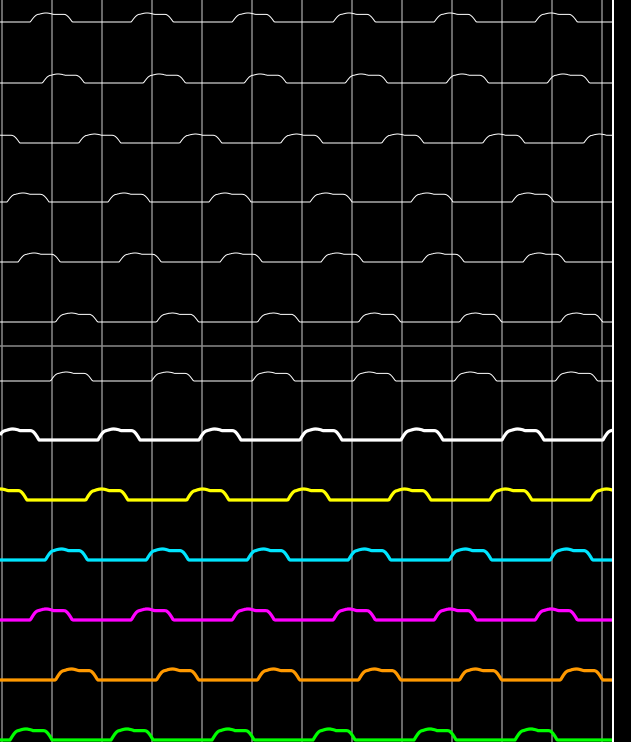 The height and width of the screenshot is (742, 631). What do you see at coordinates (306, 197) in the screenshot?
I see `trace-4-waveform` at bounding box center [306, 197].